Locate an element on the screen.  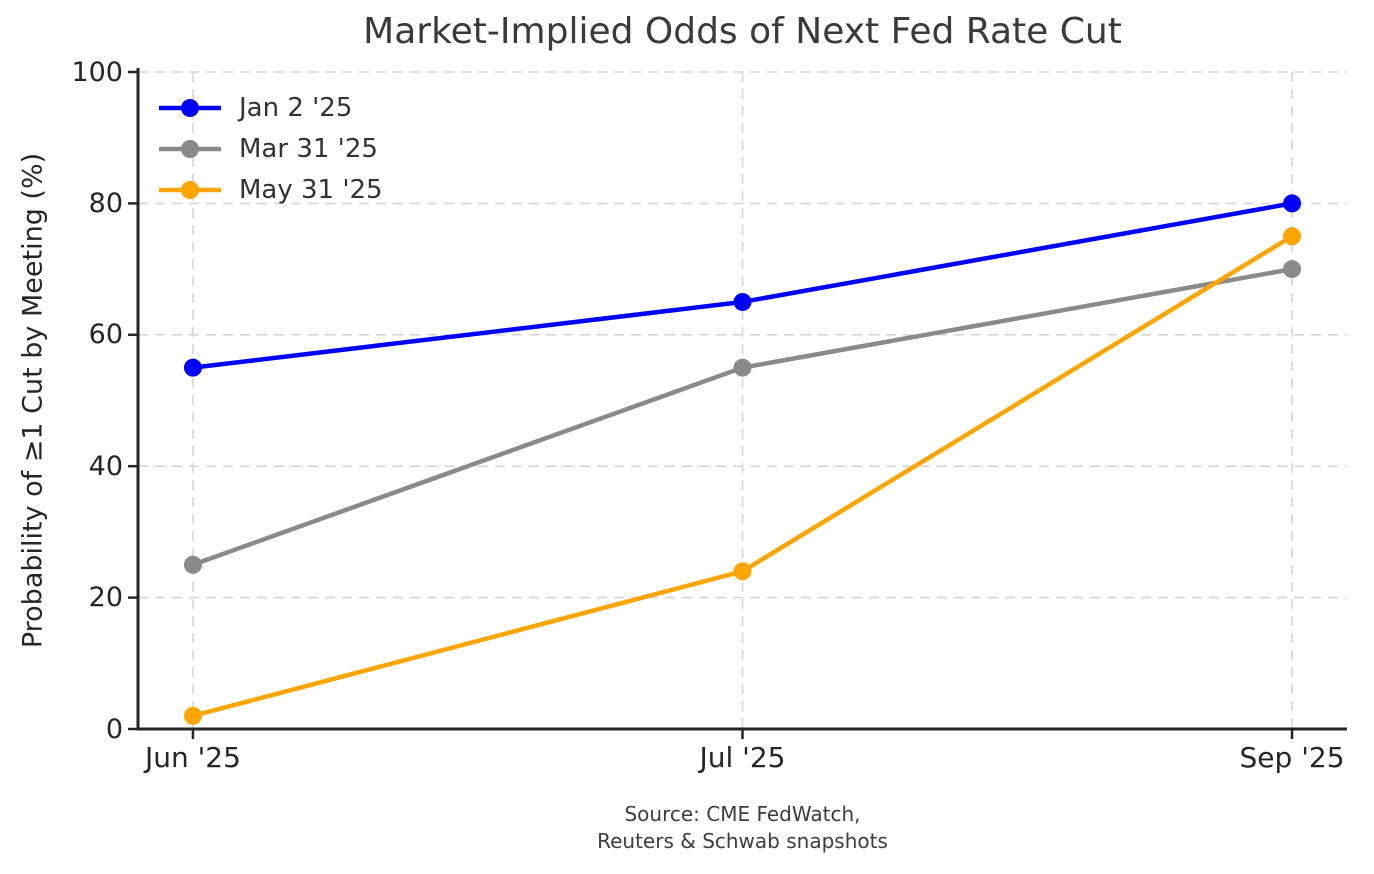
legend-label: Mar 31 '25 is located at coordinates (308, 148).